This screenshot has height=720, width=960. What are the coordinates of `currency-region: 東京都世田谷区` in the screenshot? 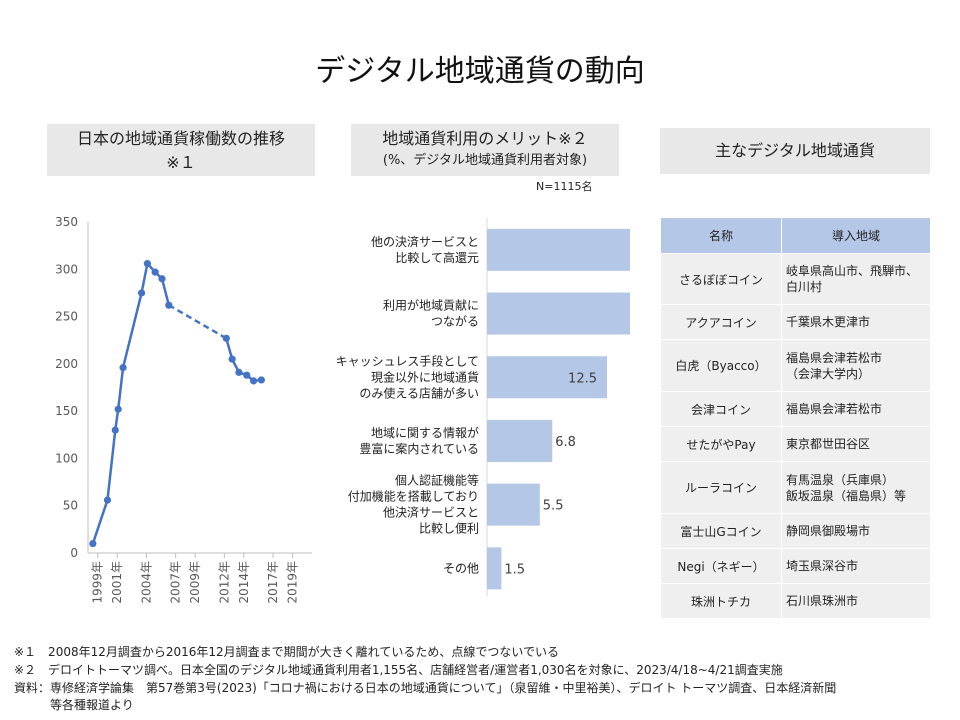 It's located at (856, 444).